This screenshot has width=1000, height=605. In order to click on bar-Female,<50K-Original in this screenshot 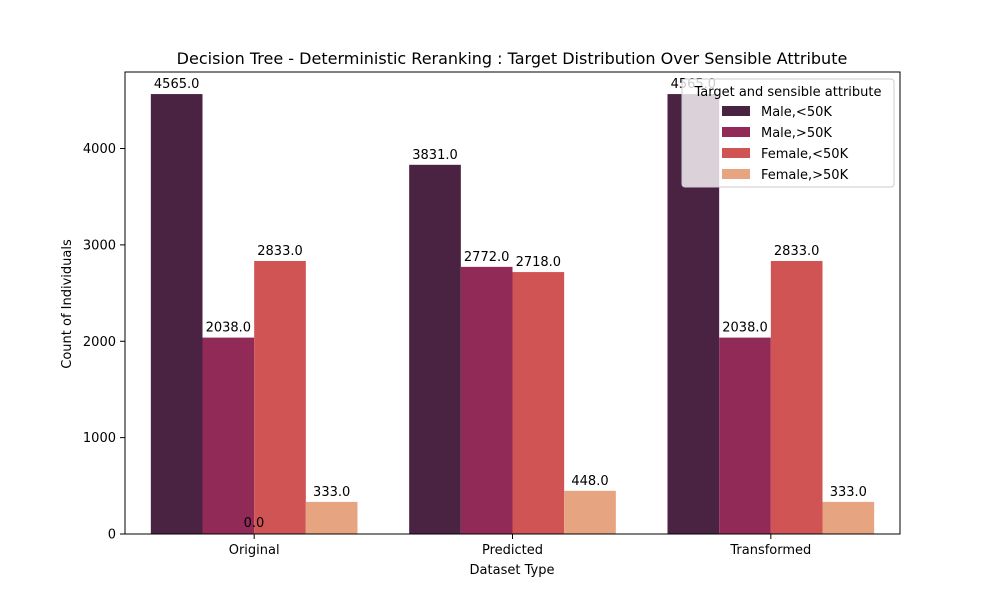, I will do `click(280, 397)`.